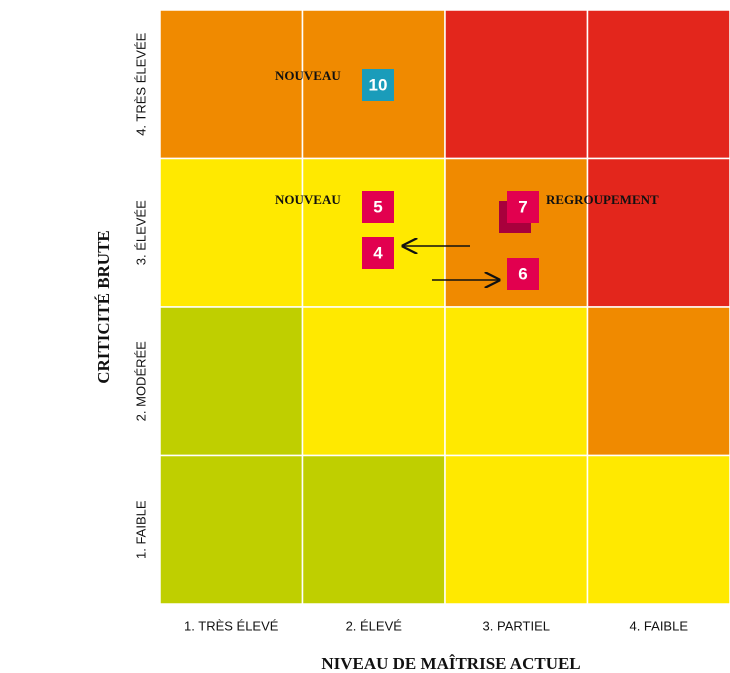 The image size is (730, 673). What do you see at coordinates (140, 83) in the screenshot?
I see `y-label: 4. TRÈS ÉLEVÉE` at bounding box center [140, 83].